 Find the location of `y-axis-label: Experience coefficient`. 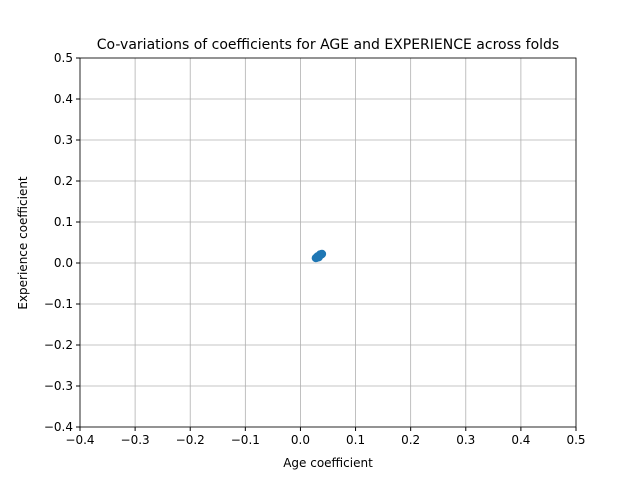

y-axis-label: Experience coefficient is located at coordinates (23, 243).